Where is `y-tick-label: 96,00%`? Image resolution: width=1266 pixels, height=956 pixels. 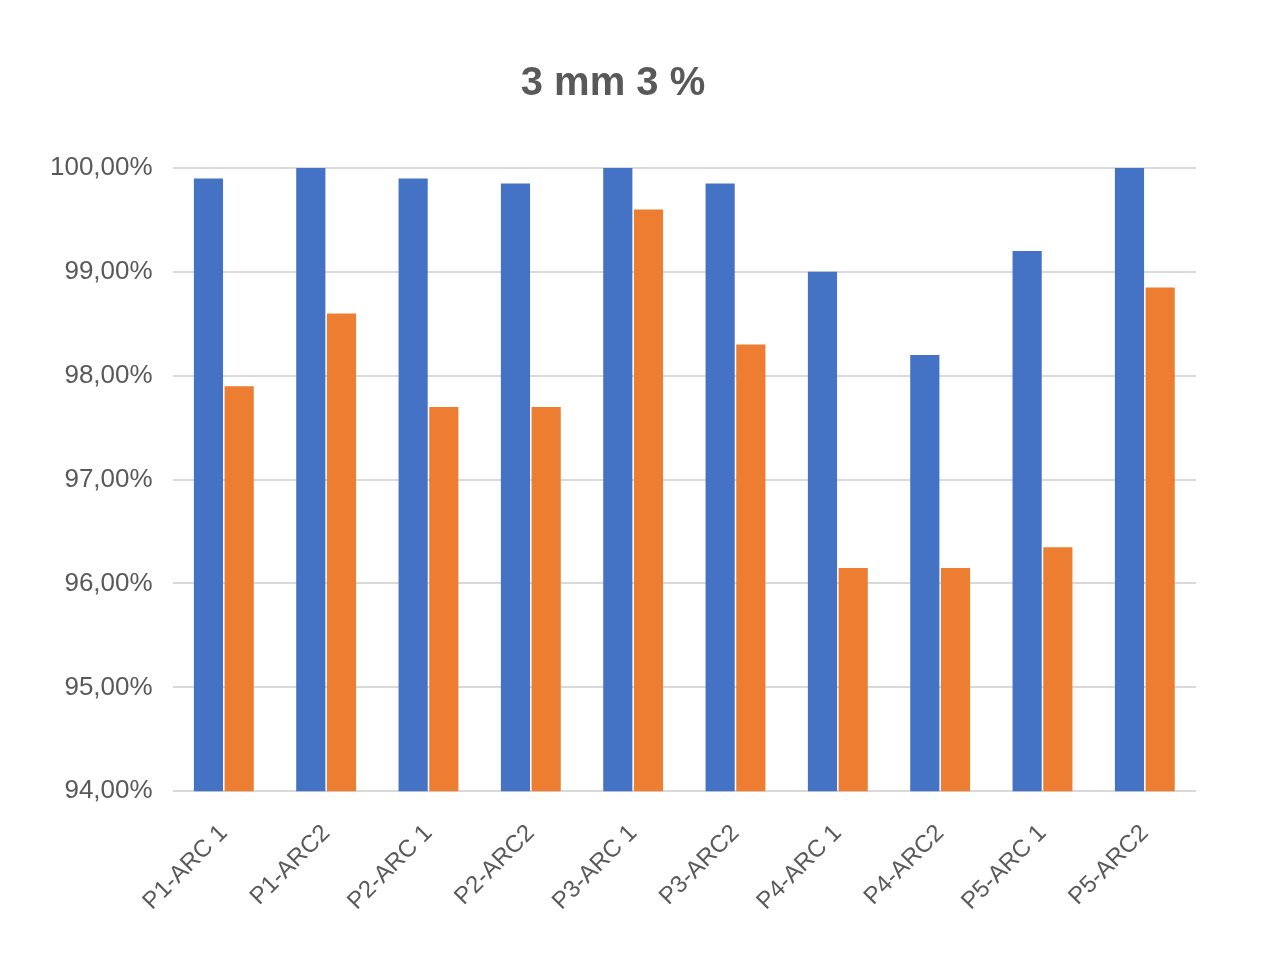
y-tick-label: 96,00% is located at coordinates (108, 581).